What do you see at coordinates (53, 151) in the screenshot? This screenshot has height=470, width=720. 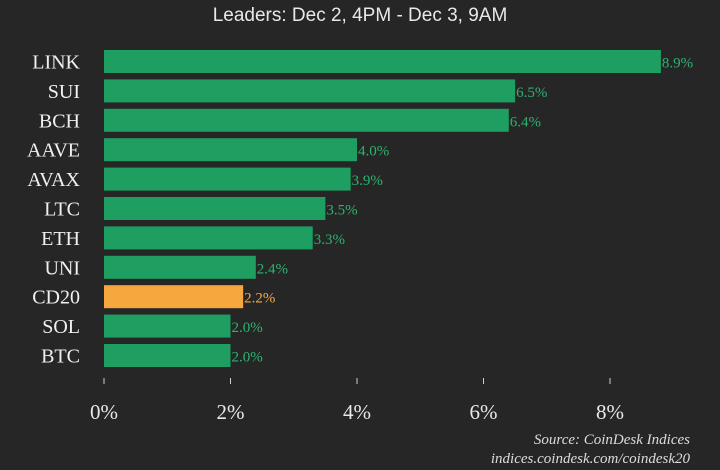 I see `category-label: AAVE` at bounding box center [53, 151].